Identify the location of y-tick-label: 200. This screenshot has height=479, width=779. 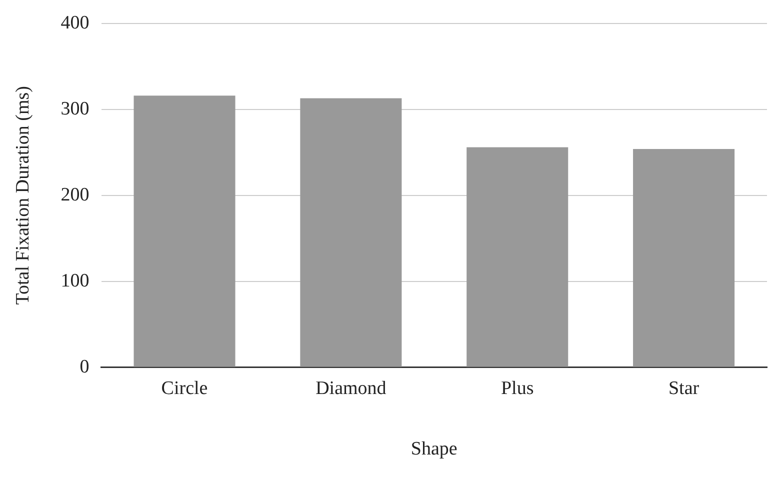
(75, 195).